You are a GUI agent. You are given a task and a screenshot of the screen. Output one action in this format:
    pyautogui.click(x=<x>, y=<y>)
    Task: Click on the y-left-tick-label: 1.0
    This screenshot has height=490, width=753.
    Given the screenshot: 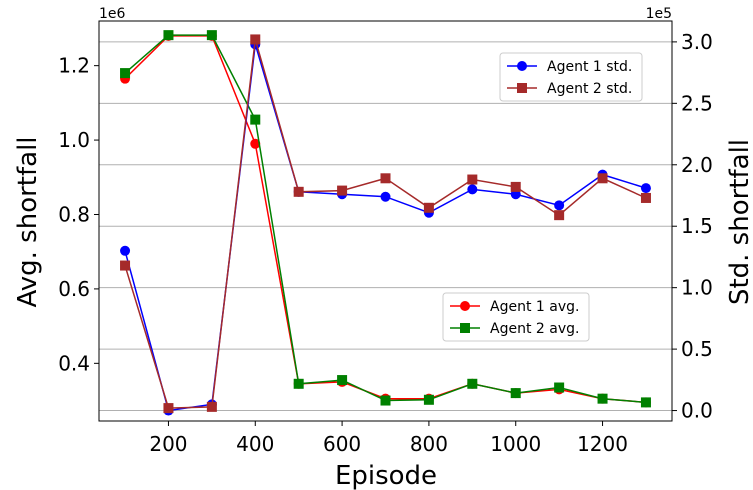 What is the action you would take?
    pyautogui.click(x=74, y=140)
    